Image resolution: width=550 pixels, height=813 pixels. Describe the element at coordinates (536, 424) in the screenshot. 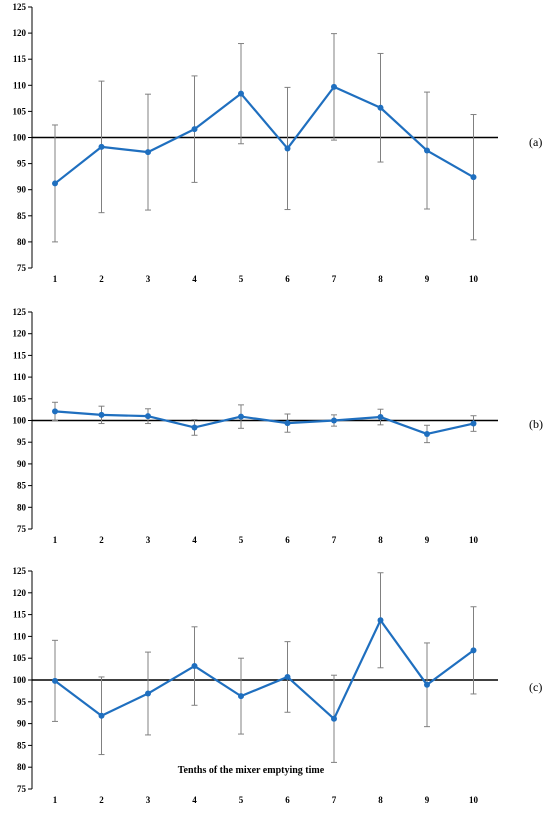

I see `panel-label: (b)` at that location.